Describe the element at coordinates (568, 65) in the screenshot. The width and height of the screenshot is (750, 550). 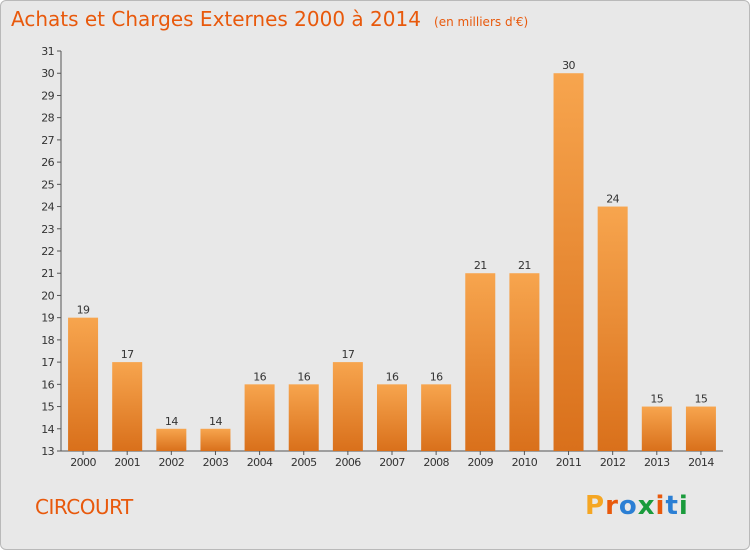
I see `bar-value-label: 30` at that location.